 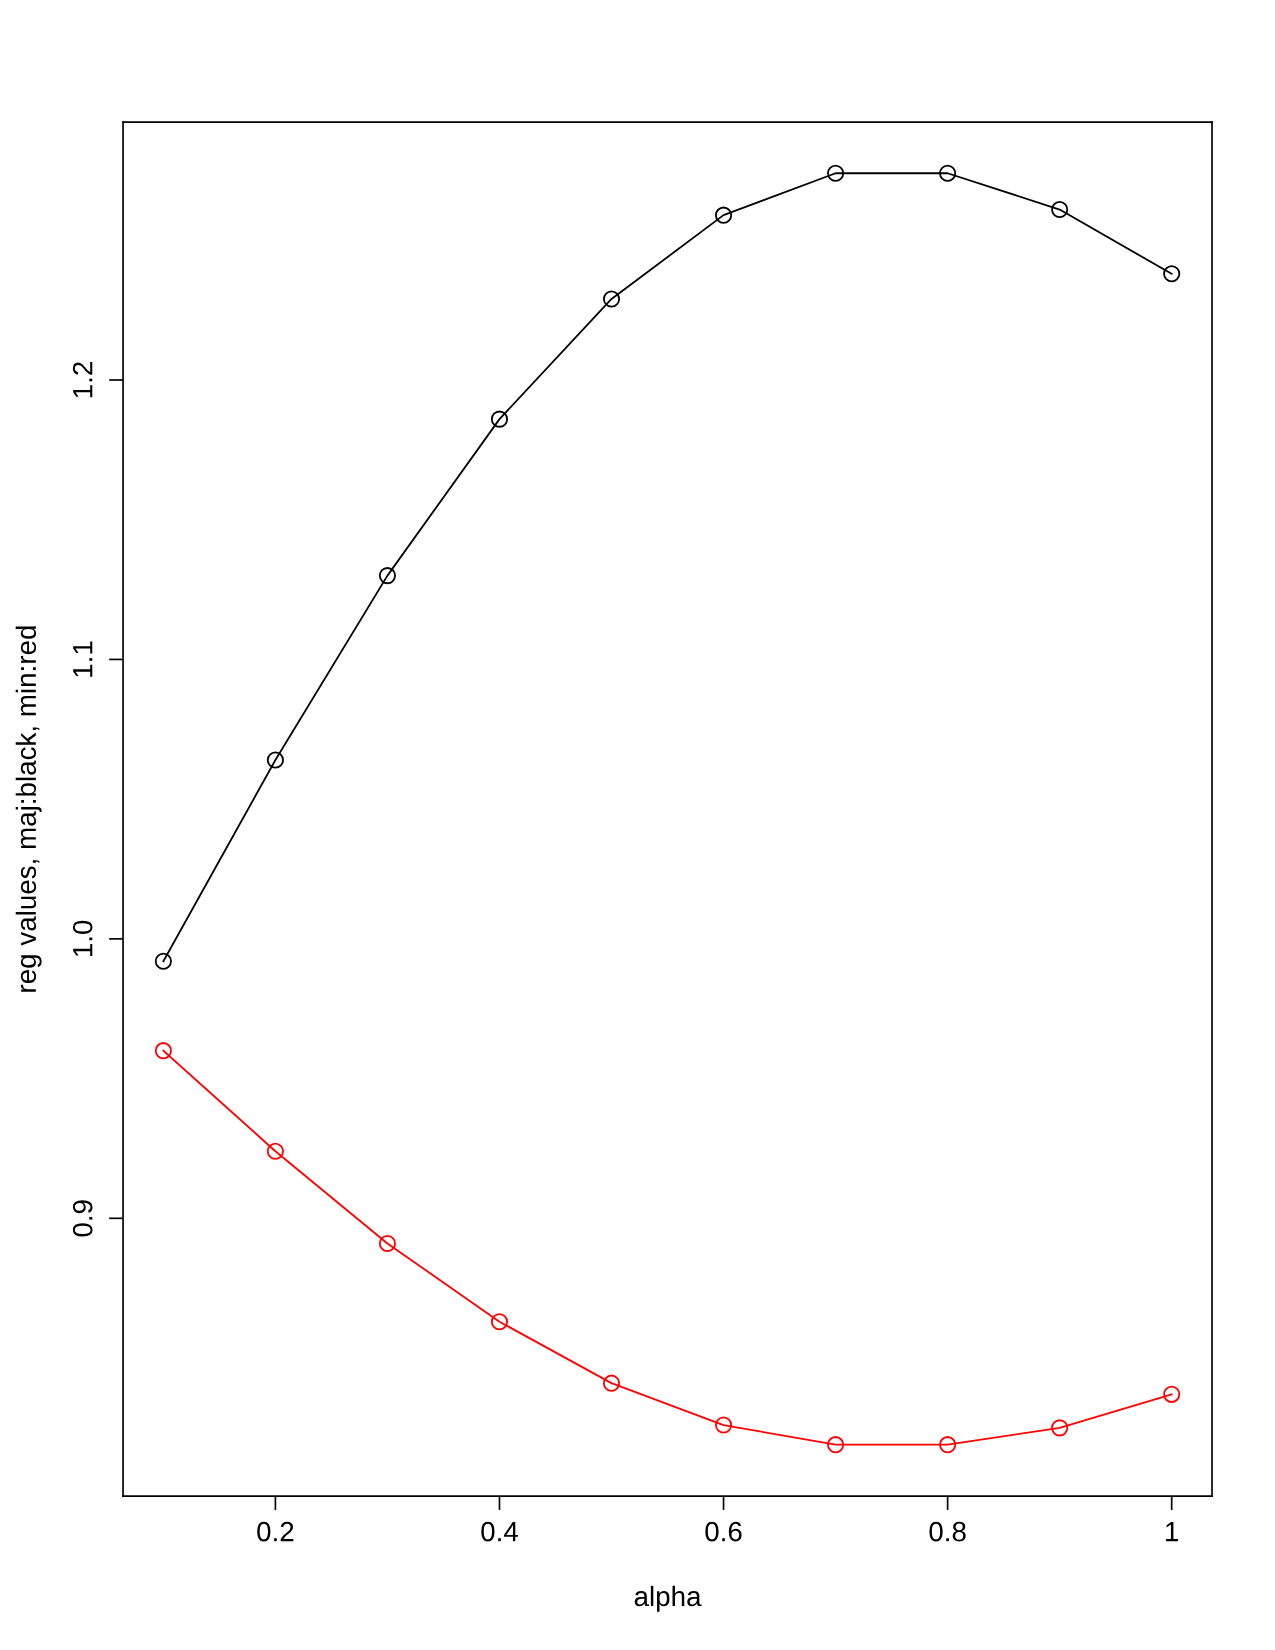 I want to click on x-tick-label: 0.8, so click(x=947, y=1531).